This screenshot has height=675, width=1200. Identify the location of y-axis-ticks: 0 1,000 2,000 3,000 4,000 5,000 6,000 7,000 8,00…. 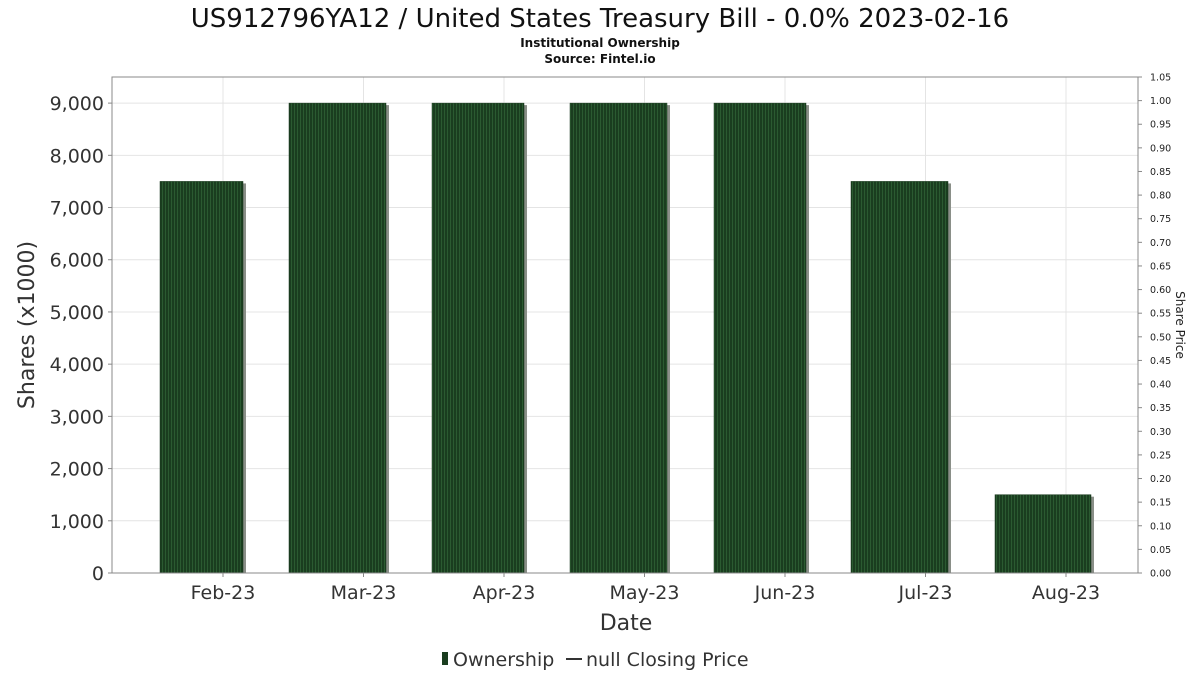
(81, 339).